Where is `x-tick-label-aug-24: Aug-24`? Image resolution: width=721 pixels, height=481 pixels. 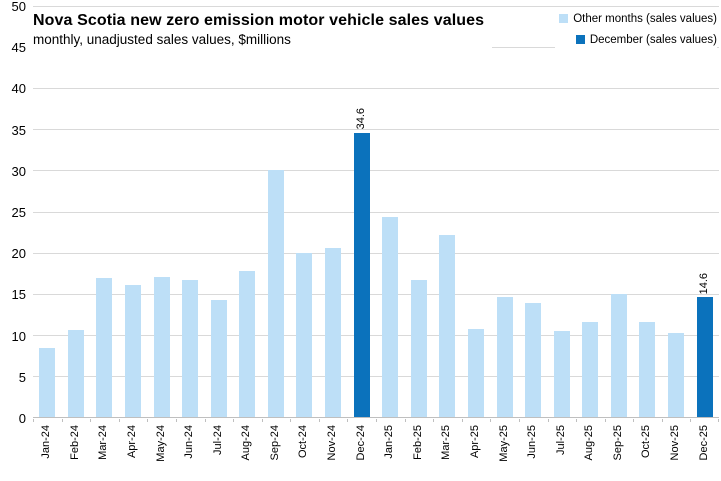
x-tick-label-aug-24: Aug-24 is located at coordinates (246, 443).